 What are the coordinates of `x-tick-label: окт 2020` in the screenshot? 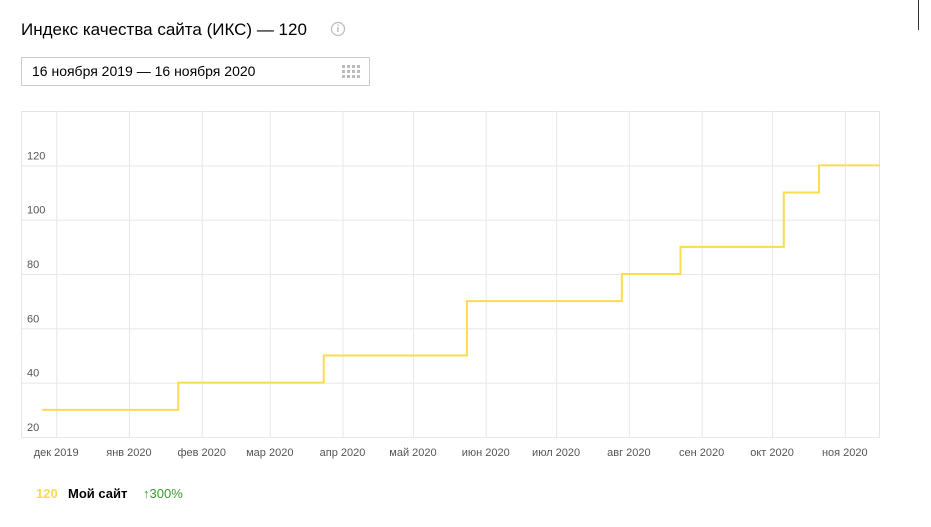 It's located at (772, 453).